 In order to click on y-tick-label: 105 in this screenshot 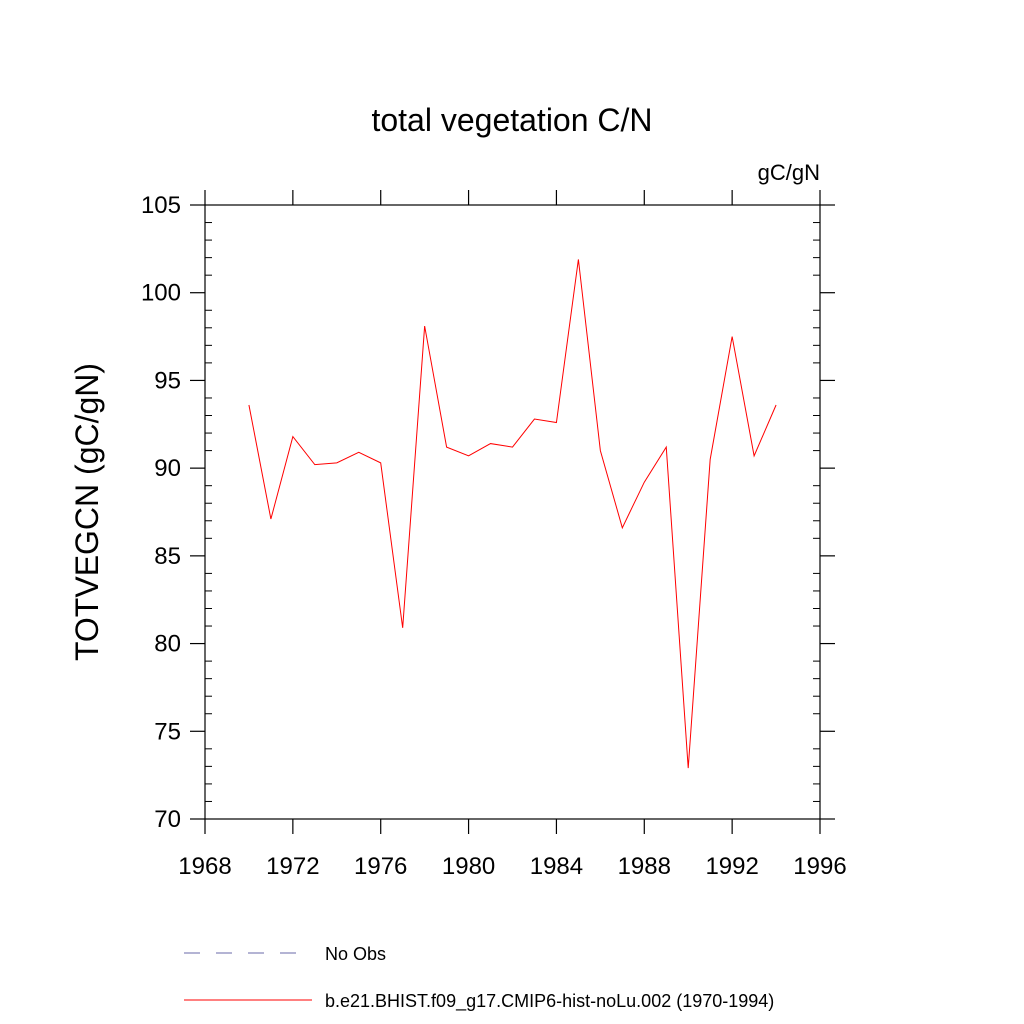, I will do `click(161, 205)`.